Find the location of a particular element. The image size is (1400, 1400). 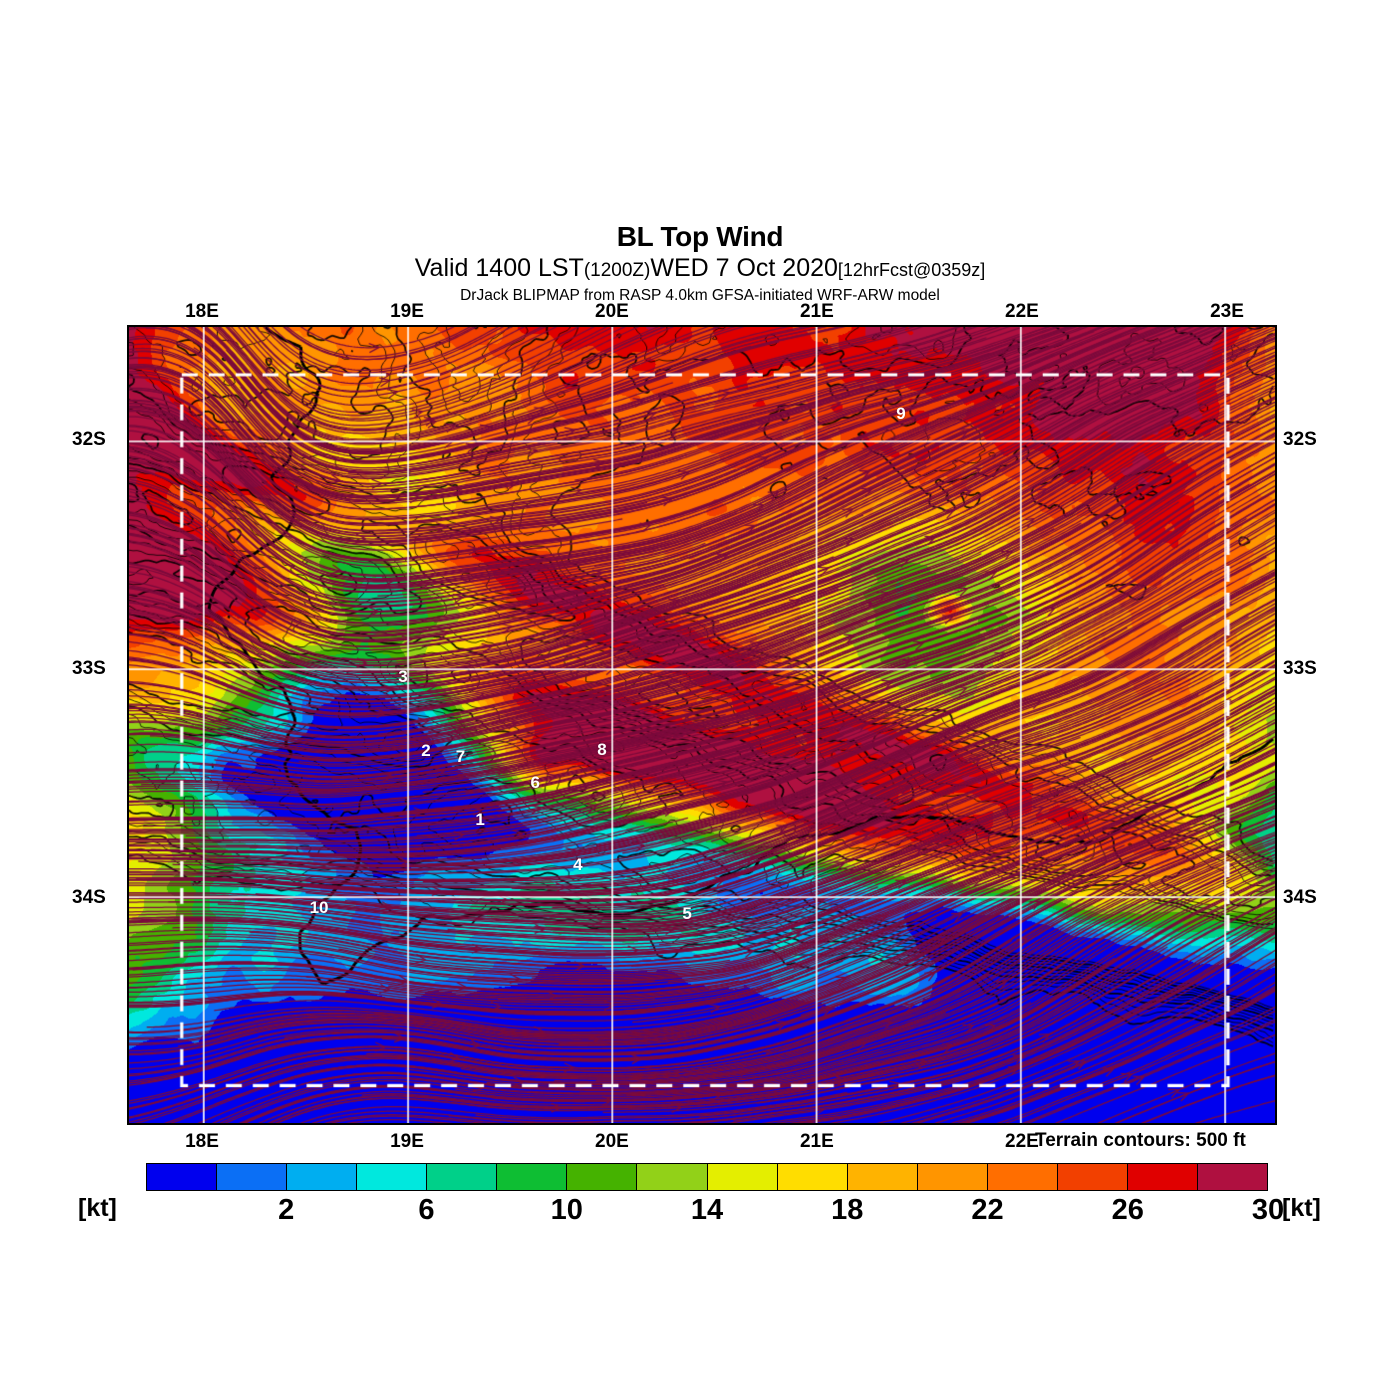

lat-label-right-0: 32S is located at coordinates (1300, 439).